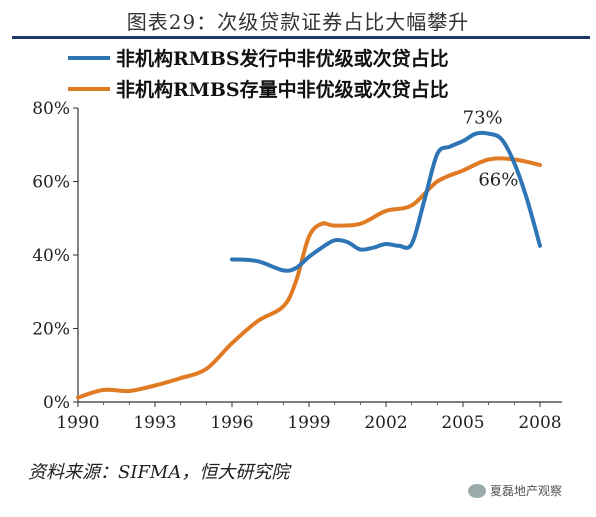 This screenshot has height=517, width=596. I want to click on y-tick-label: 60%, so click(51, 183).